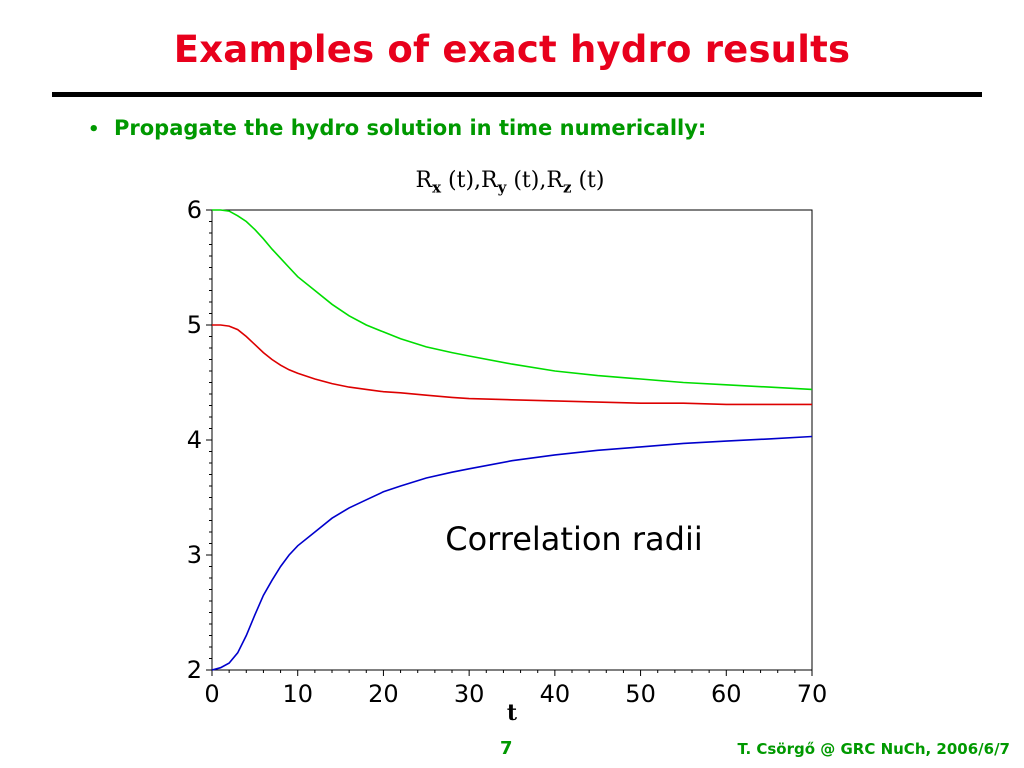 The image size is (1024, 768). What do you see at coordinates (194, 555) in the screenshot?
I see `y-tick-label: 3` at bounding box center [194, 555].